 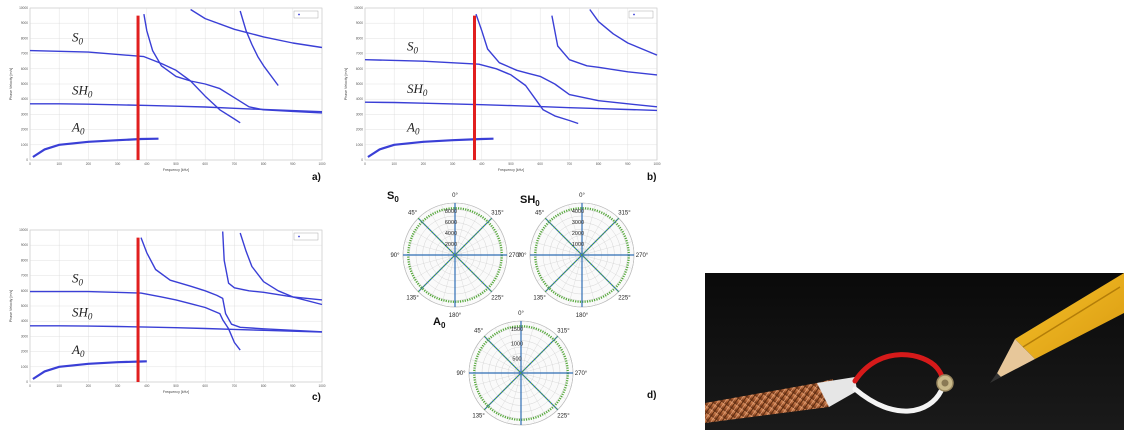 I want to click on y-tick-label: 9000, so click(x=24, y=23).